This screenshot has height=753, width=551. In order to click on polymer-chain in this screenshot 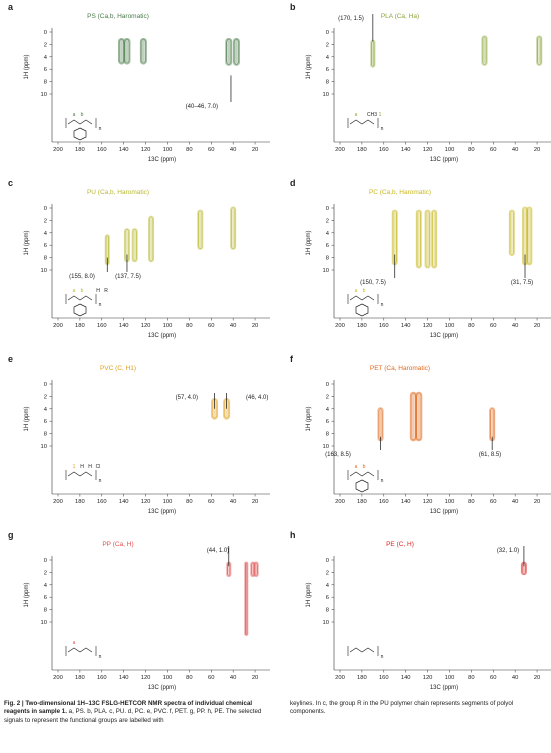, I will do `click(80, 650)`.